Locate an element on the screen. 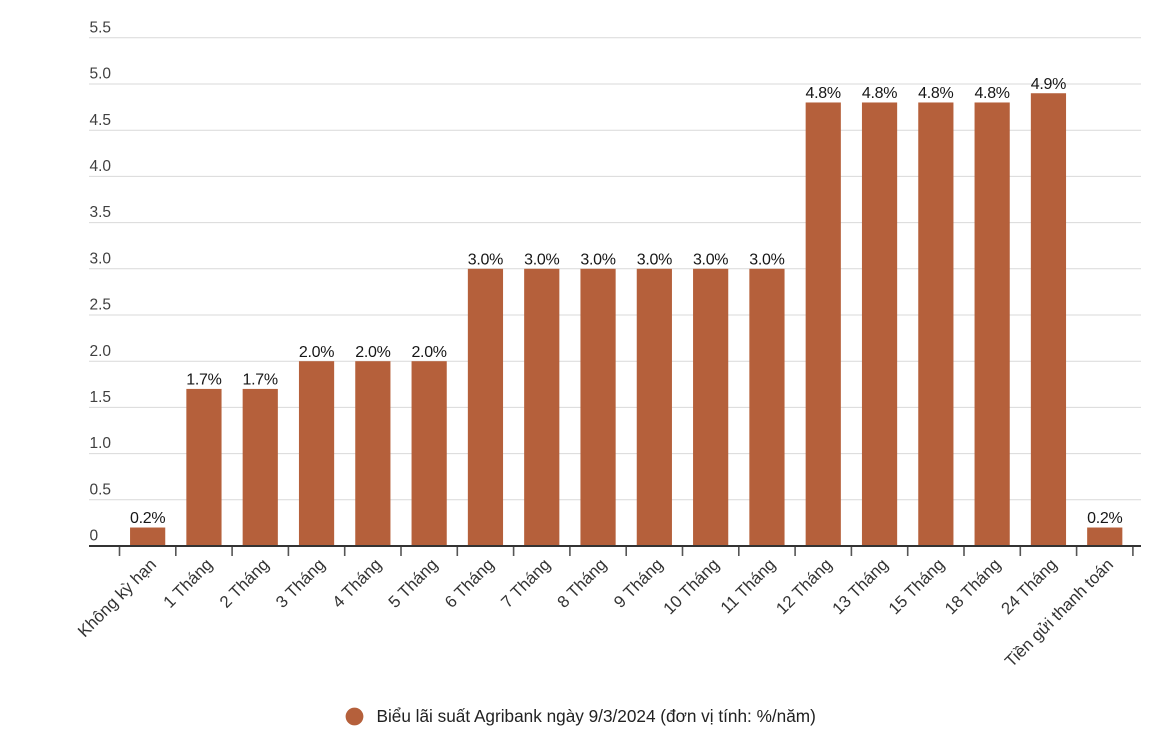  svg-text: 1.0 is located at coordinates (101, 443).